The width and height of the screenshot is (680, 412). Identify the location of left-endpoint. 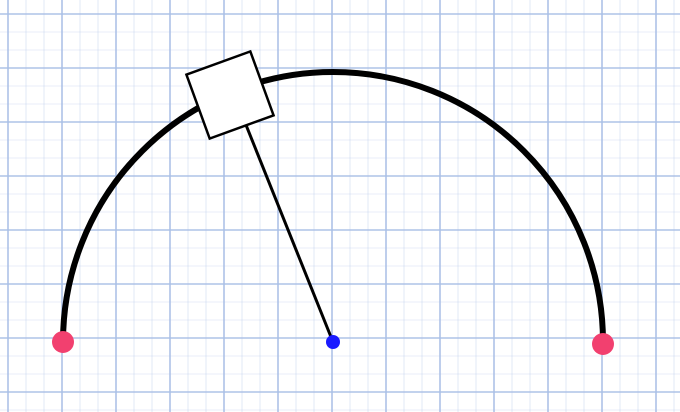
(63, 342).